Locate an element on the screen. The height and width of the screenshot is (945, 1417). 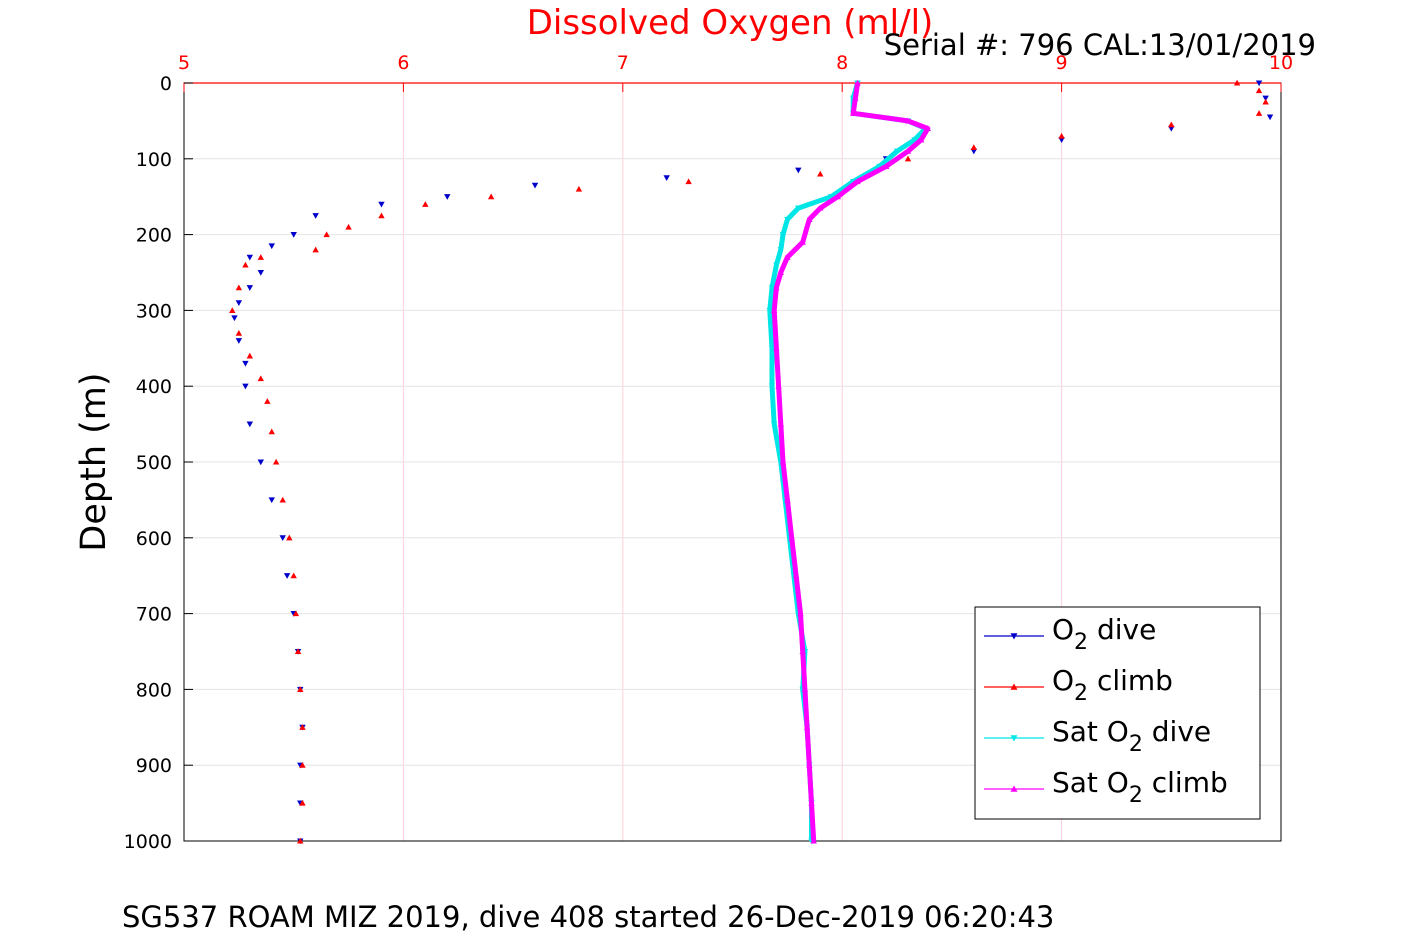
legend-box is located at coordinates (1117, 713).